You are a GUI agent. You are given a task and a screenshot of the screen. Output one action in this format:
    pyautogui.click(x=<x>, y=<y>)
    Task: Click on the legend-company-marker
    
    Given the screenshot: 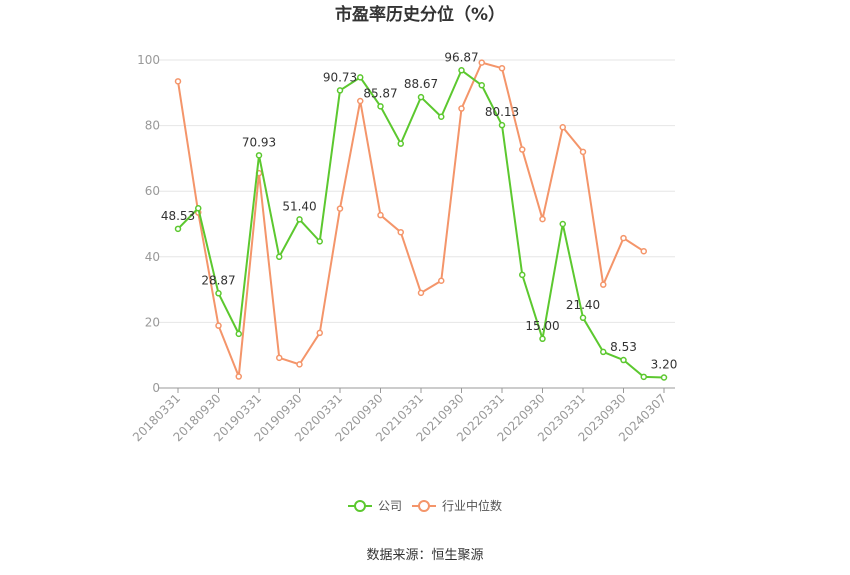 What is the action you would take?
    pyautogui.click(x=360, y=506)
    